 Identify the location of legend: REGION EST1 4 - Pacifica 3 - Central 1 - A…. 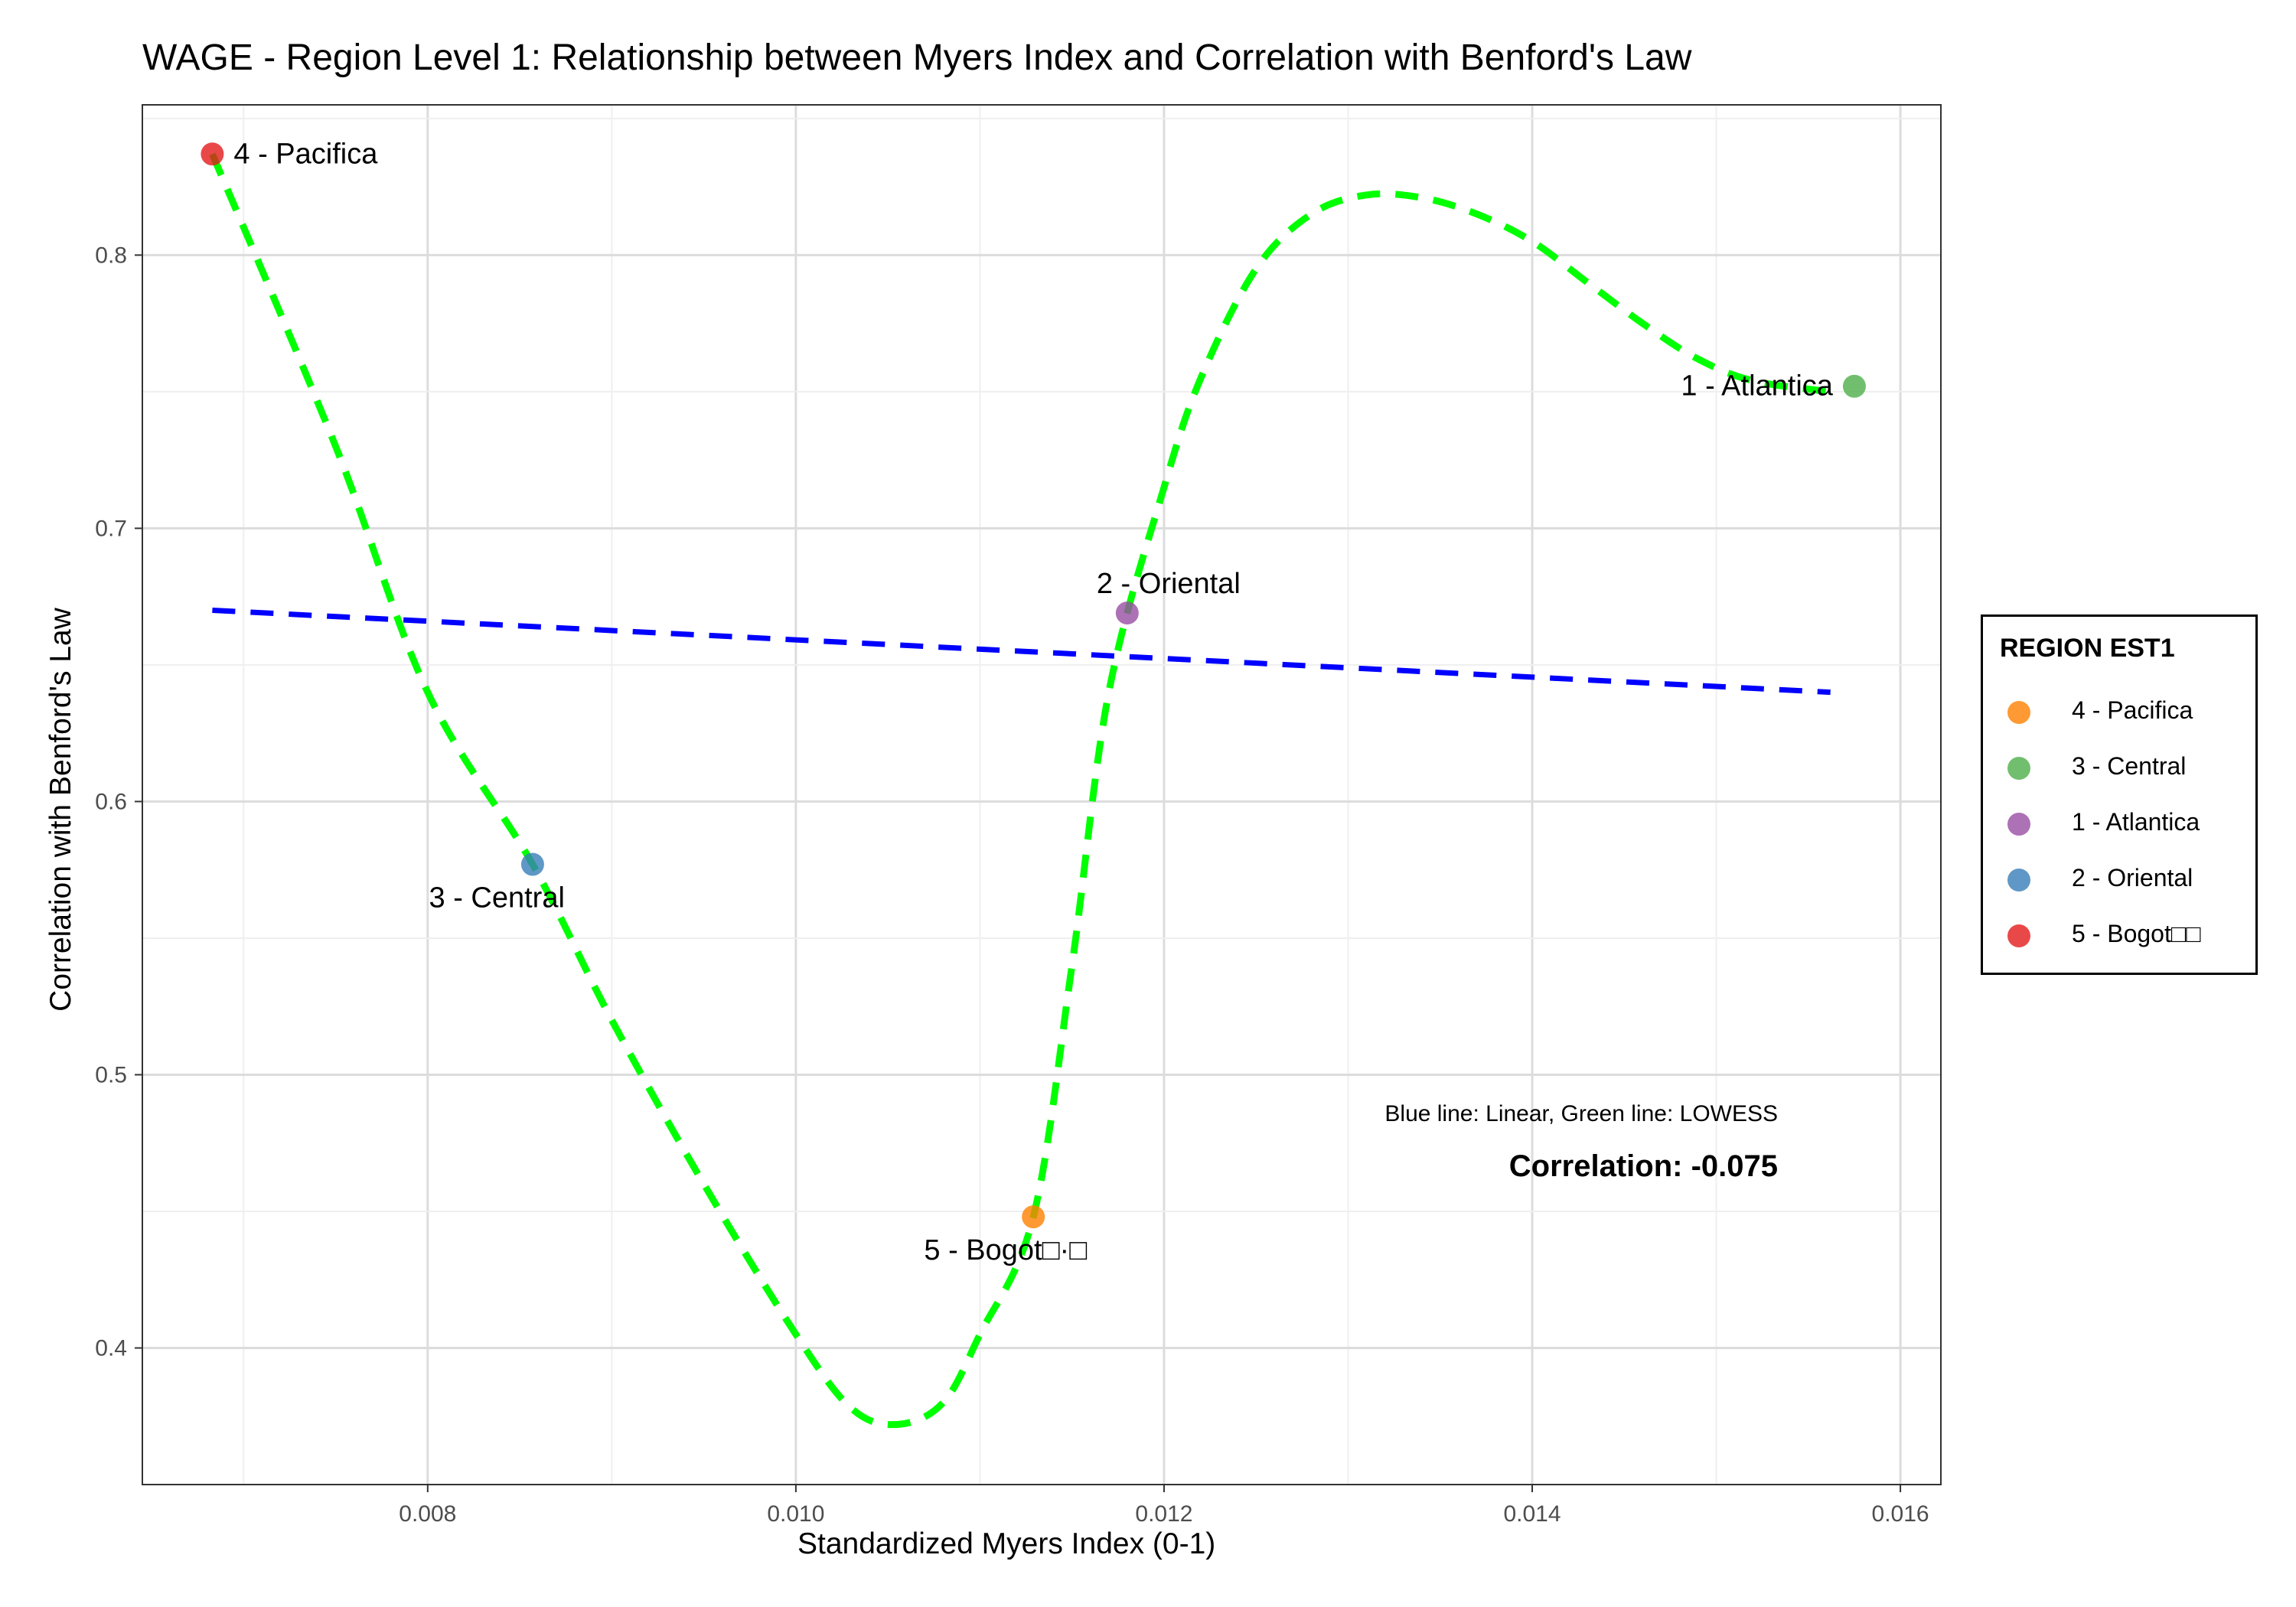
(2119, 794).